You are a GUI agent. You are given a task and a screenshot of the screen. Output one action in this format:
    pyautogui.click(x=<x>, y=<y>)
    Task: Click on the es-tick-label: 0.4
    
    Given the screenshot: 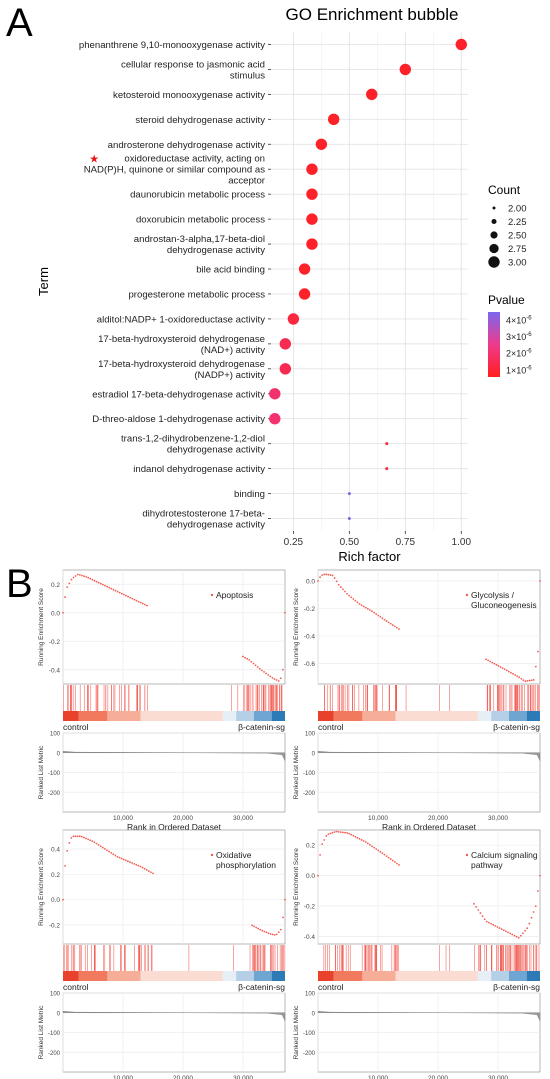 What is the action you would take?
    pyautogui.click(x=55, y=850)
    